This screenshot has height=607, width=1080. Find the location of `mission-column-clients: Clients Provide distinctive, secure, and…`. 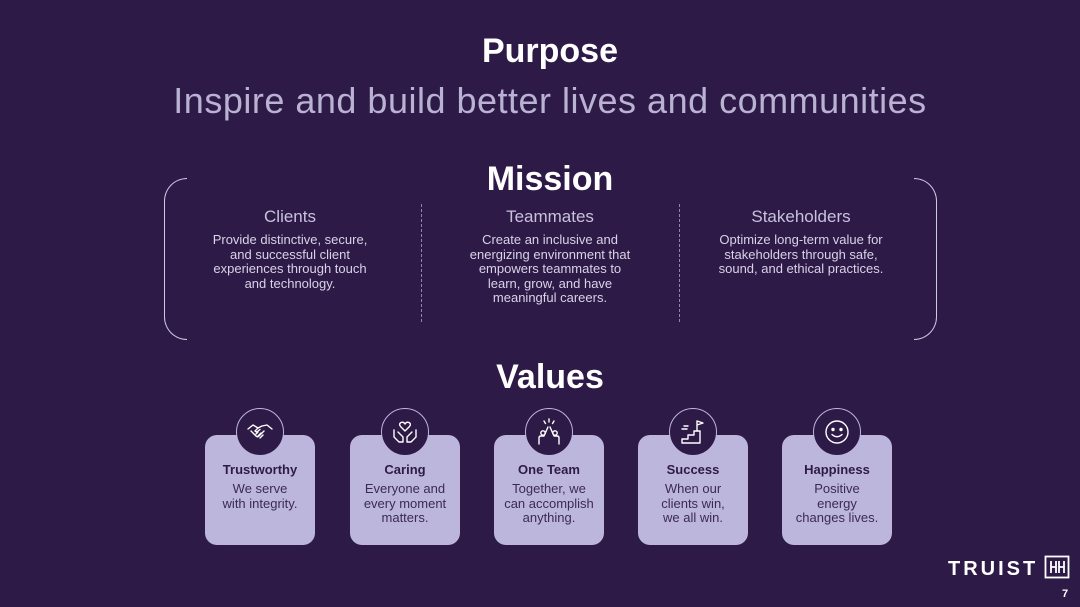

mission-column-clients: Clients Provide distinctive, secure, and… is located at coordinates (290, 249).